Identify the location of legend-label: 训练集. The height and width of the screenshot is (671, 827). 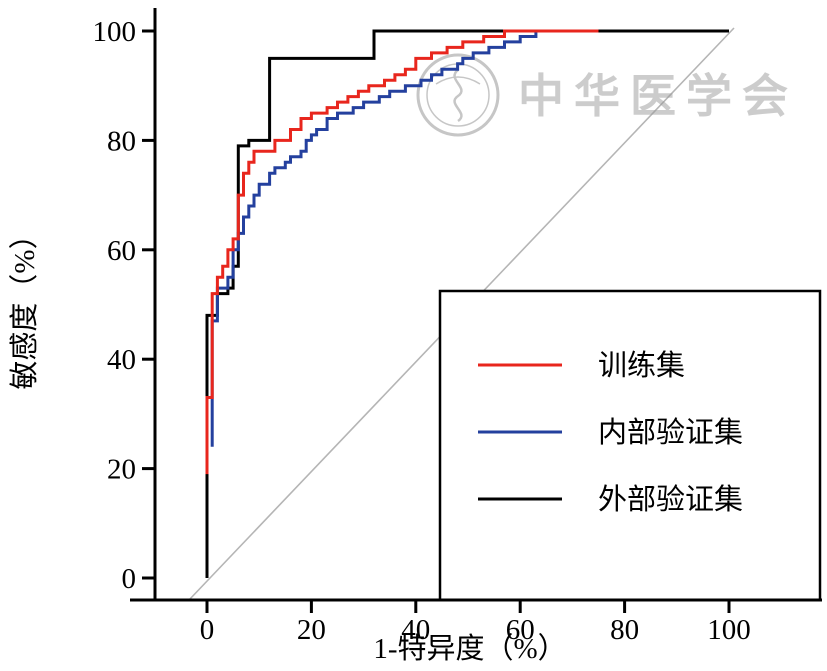
(641, 365).